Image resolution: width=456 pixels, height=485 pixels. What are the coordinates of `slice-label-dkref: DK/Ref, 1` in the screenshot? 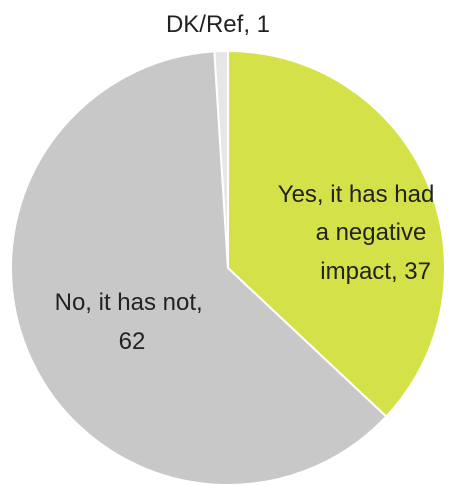 It's located at (218, 24).